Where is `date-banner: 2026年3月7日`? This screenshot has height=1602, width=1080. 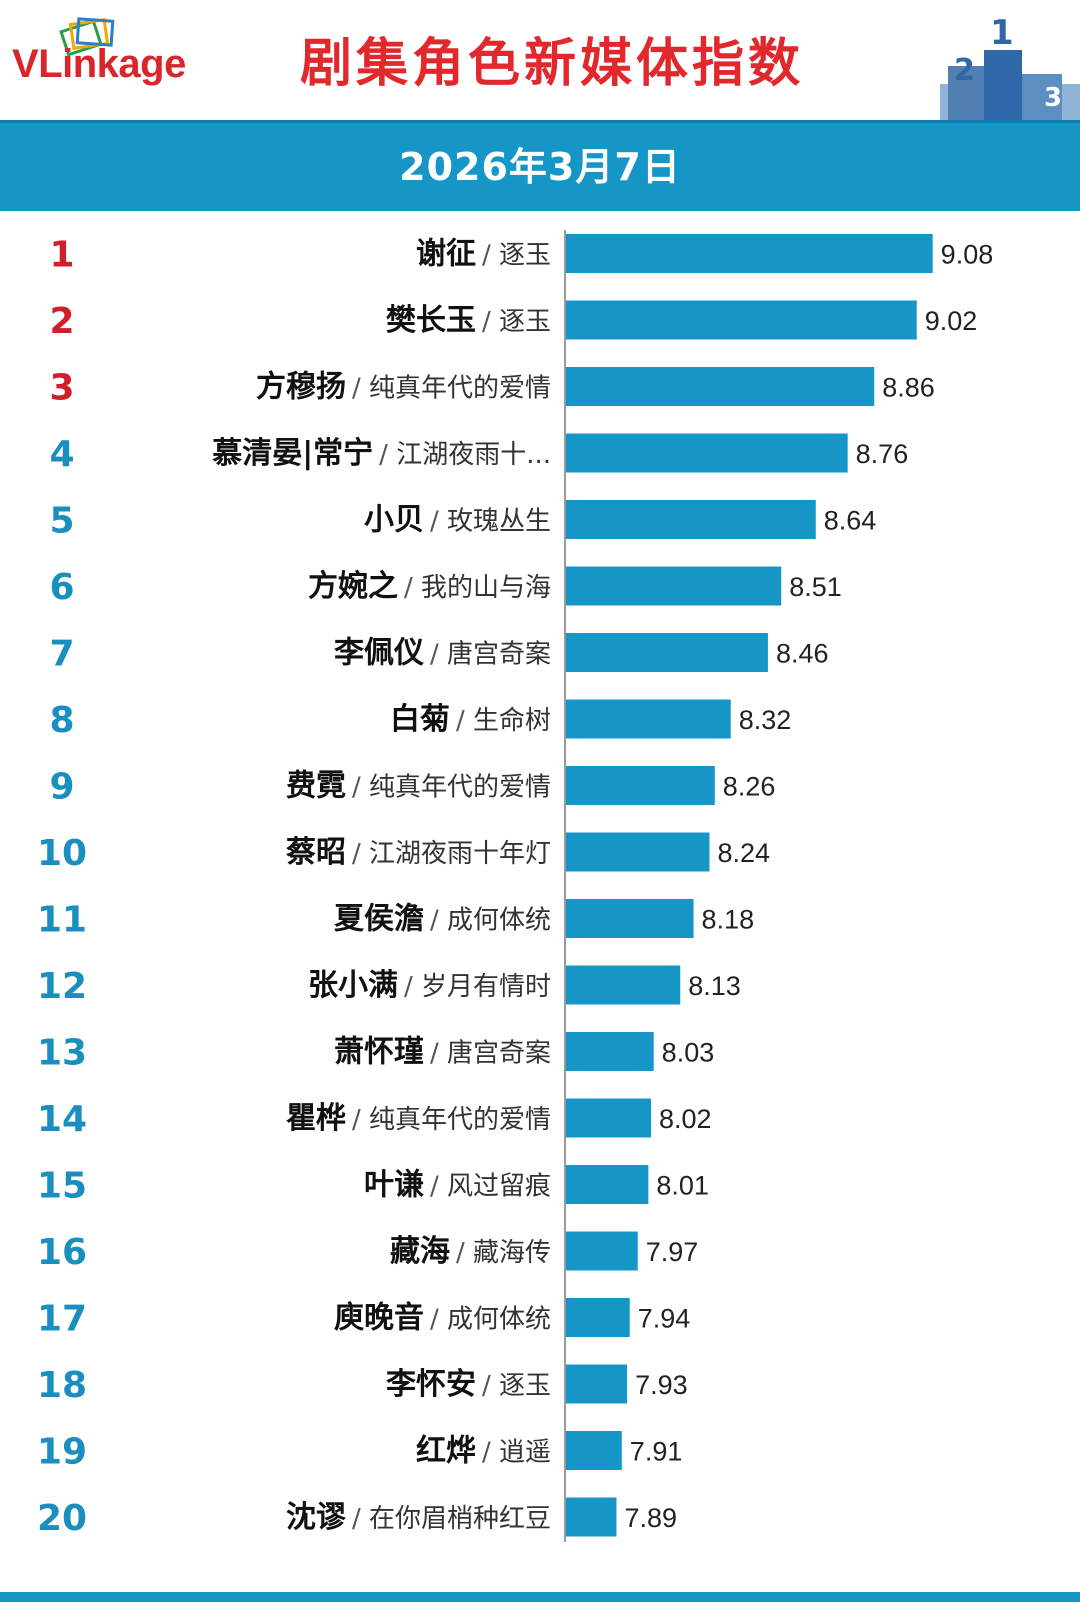
date-banner: 2026年3月7日 is located at coordinates (540, 165).